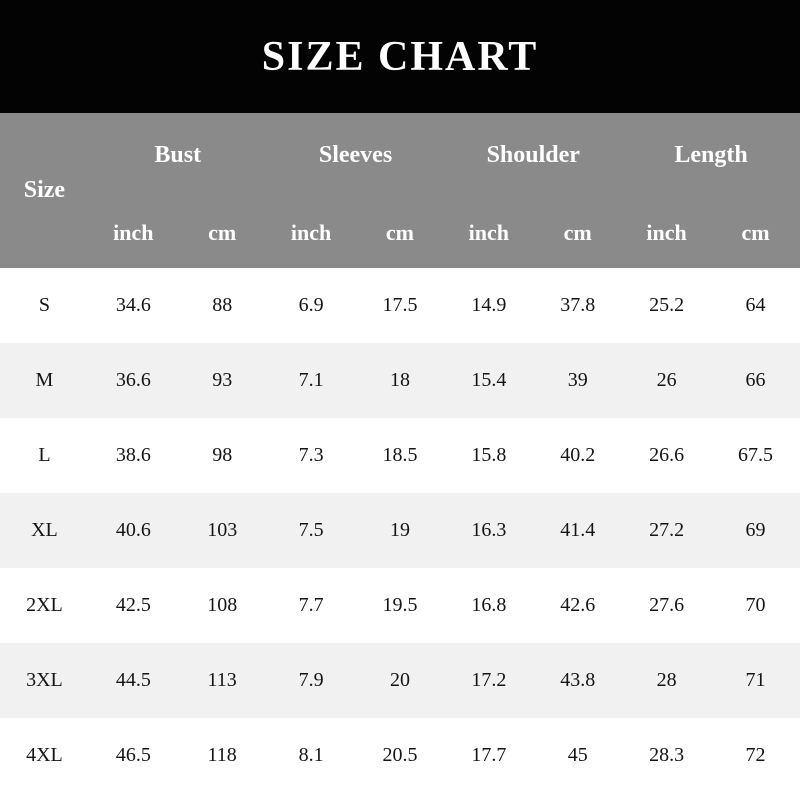 This screenshot has height=800, width=800. What do you see at coordinates (533, 155) in the screenshot?
I see `column-group-shoulder: Shoulder` at bounding box center [533, 155].